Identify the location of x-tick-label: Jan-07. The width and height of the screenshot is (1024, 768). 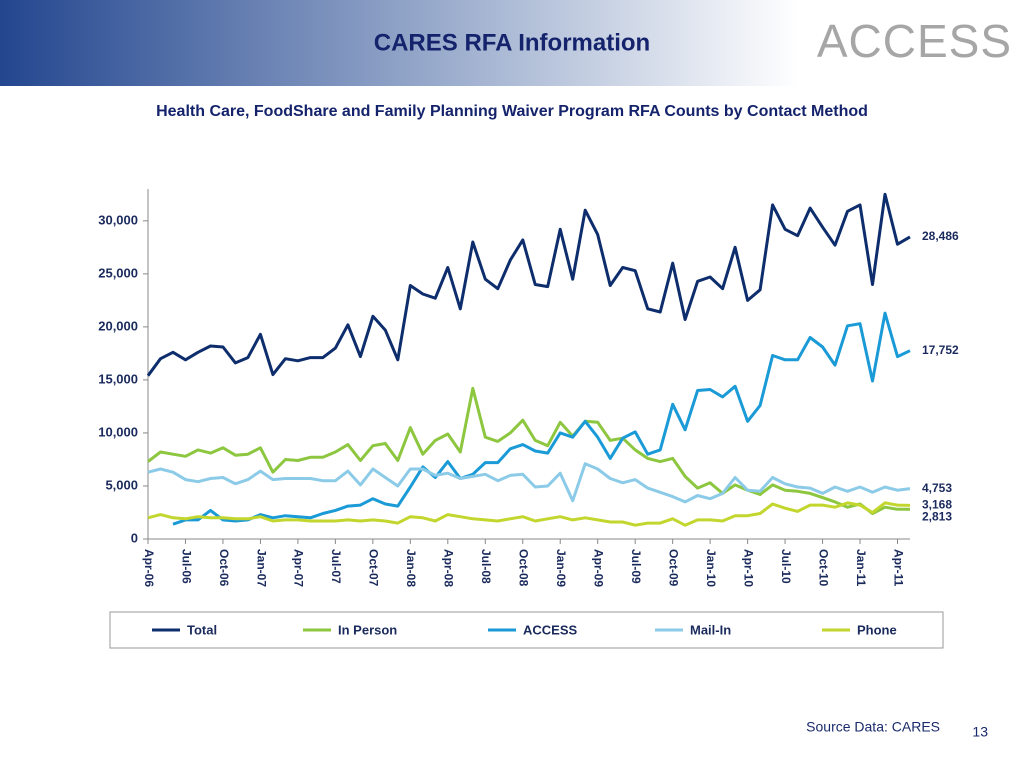
(261, 568).